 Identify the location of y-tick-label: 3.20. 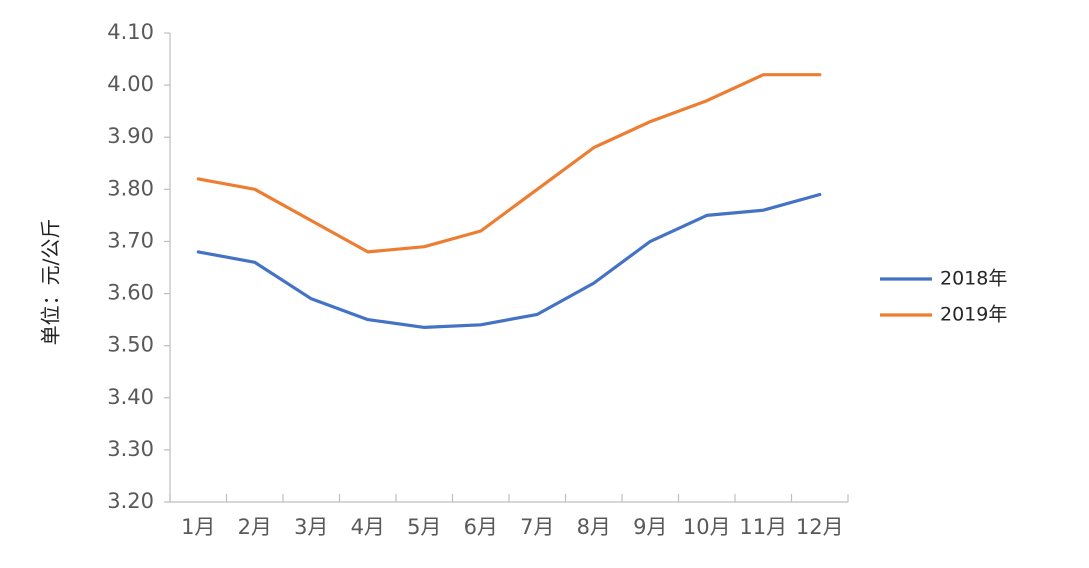
(130, 501).